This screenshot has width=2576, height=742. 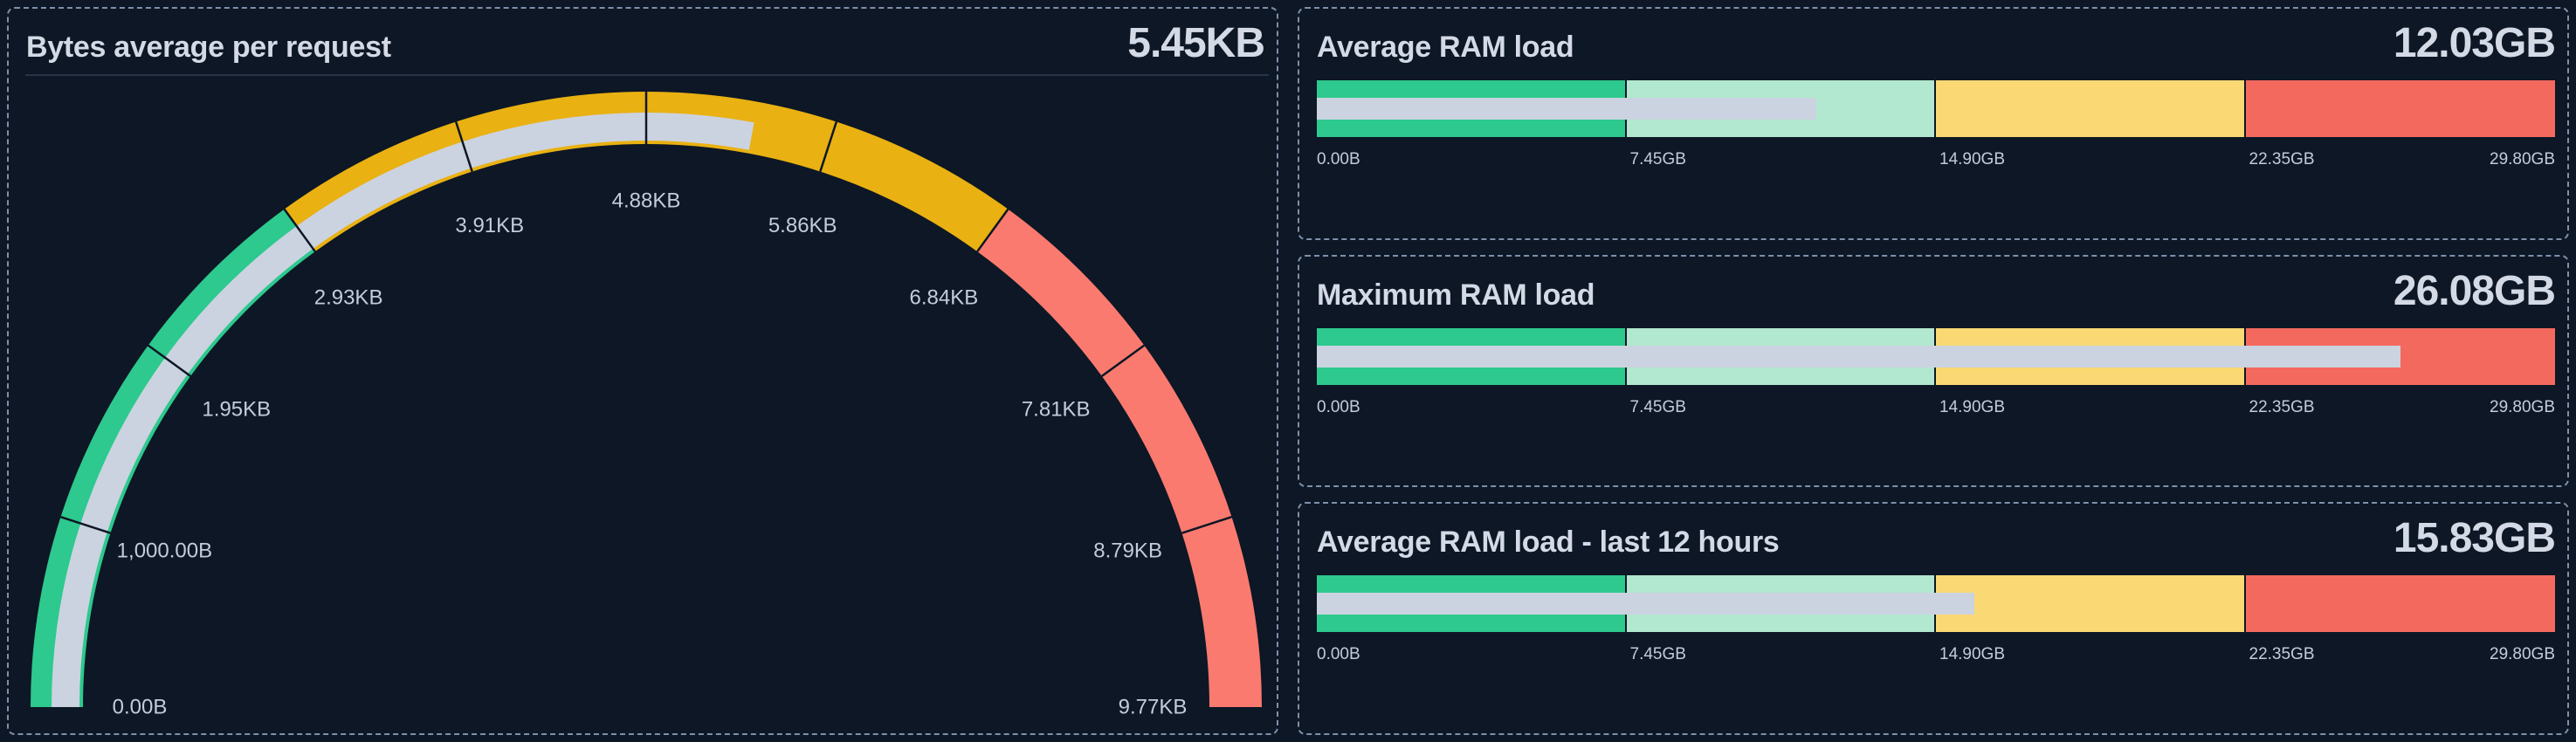 What do you see at coordinates (646, 201) in the screenshot?
I see `gauge-tick-label: 4.88KB` at bounding box center [646, 201].